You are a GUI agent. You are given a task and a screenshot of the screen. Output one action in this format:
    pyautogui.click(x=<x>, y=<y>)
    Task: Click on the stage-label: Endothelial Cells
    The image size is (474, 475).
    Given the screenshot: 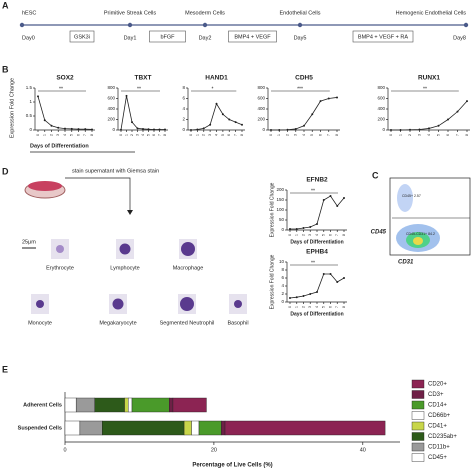 What is the action you would take?
    pyautogui.click(x=300, y=13)
    